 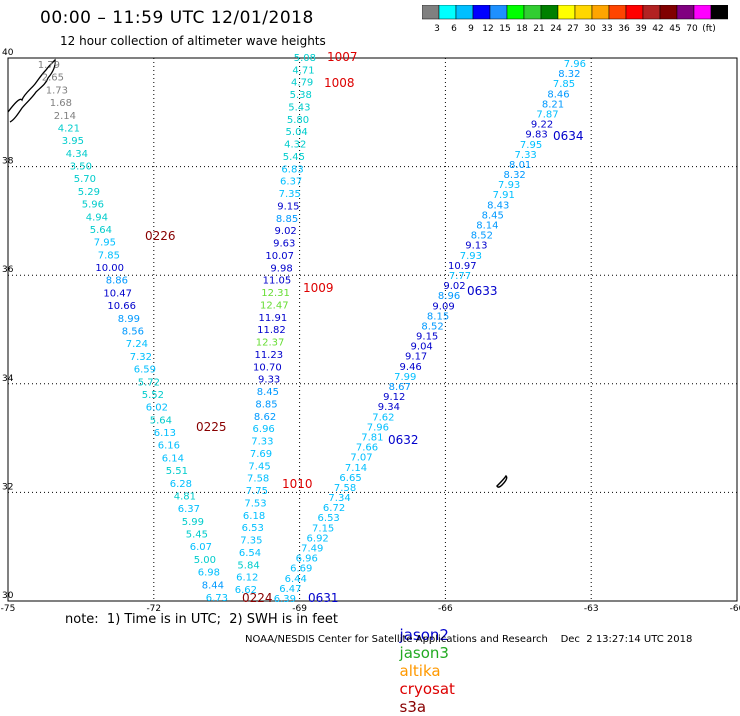 I want to click on swh-value-track-1007: 6.12, so click(x=247, y=578).